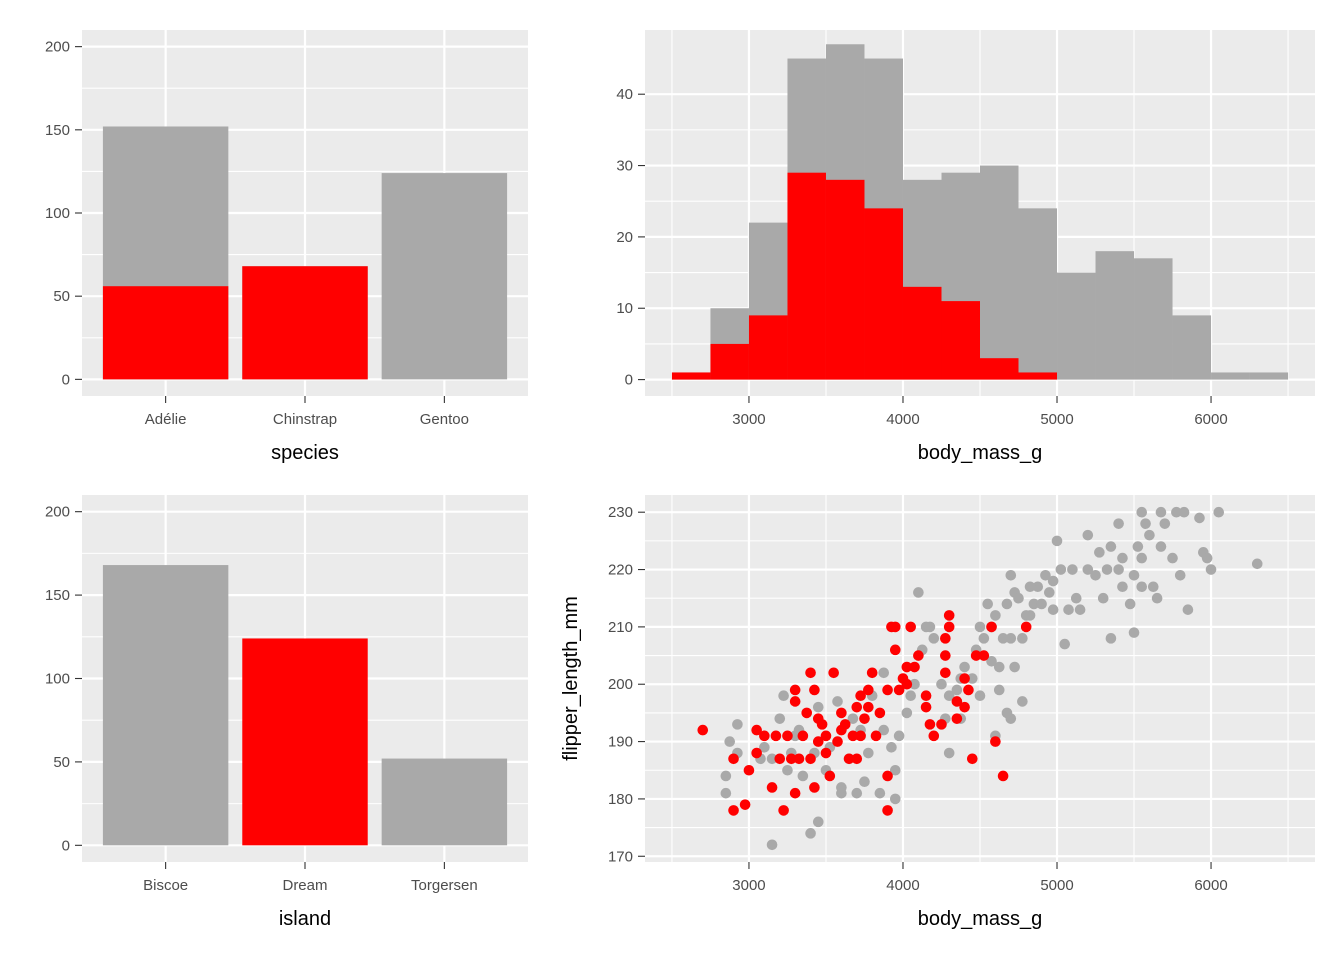 The height and width of the screenshot is (960, 1344). What do you see at coordinates (748, 885) in the screenshot?
I see `x-tick-label: 3000` at bounding box center [748, 885].